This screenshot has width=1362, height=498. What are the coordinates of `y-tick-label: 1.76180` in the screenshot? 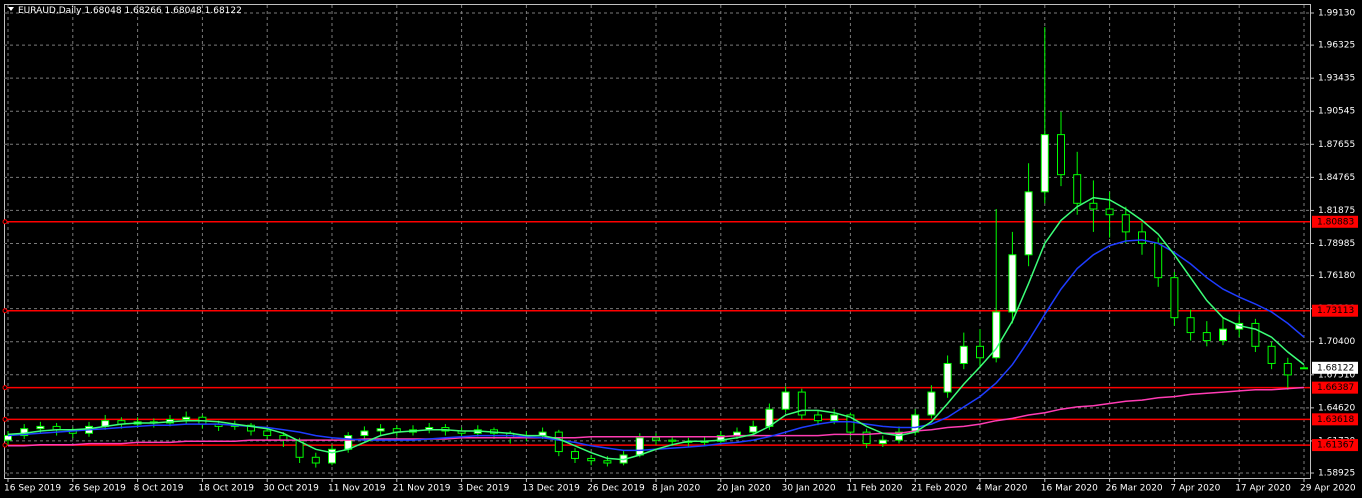 It's located at (1336, 276).